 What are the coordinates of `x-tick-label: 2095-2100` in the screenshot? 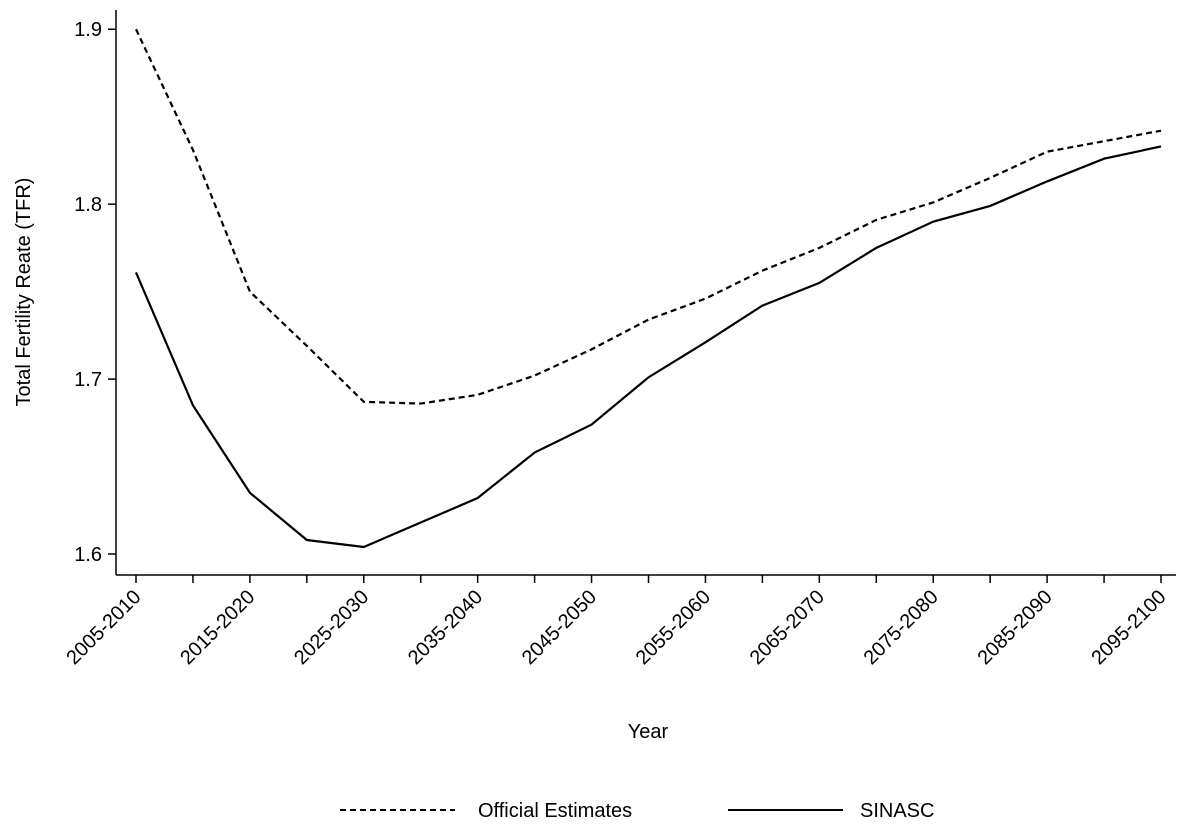 It's located at (1128, 627).